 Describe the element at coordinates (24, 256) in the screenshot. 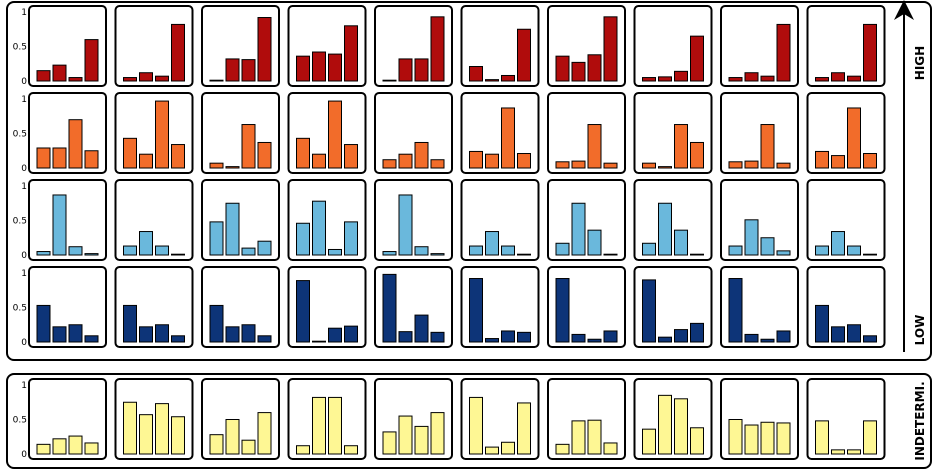

I see `y-tick-label: 0` at that location.